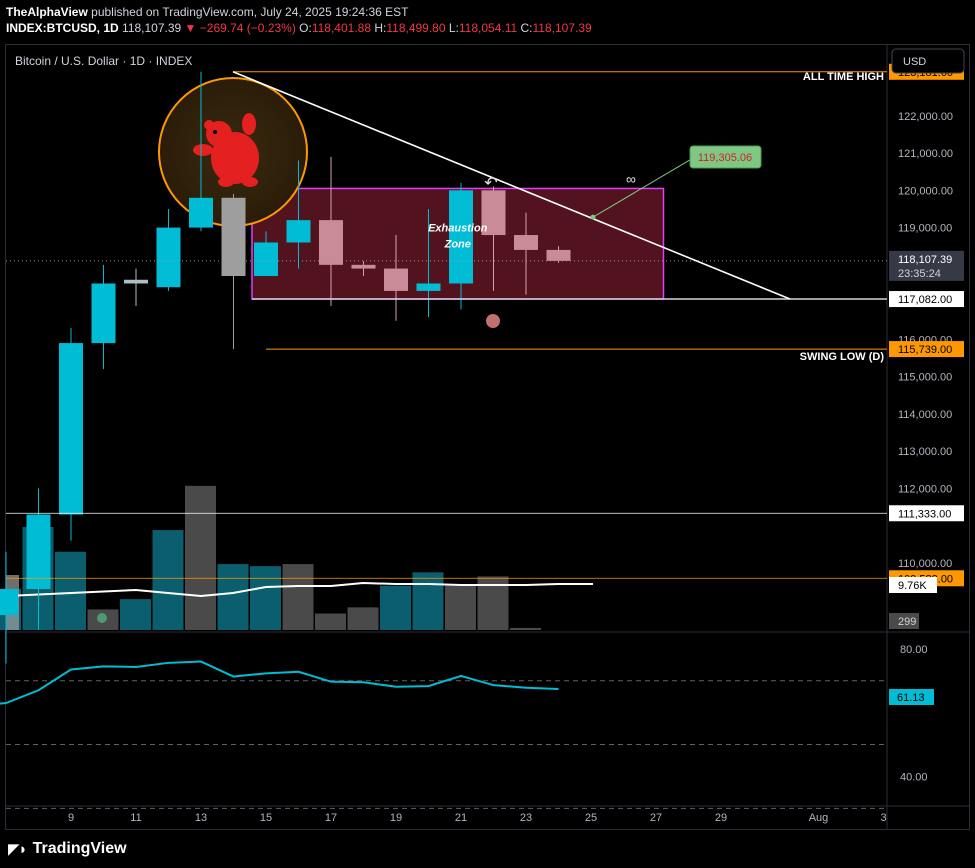 The width and height of the screenshot is (975, 868). I want to click on swing-low-price-badge, so click(926, 349).